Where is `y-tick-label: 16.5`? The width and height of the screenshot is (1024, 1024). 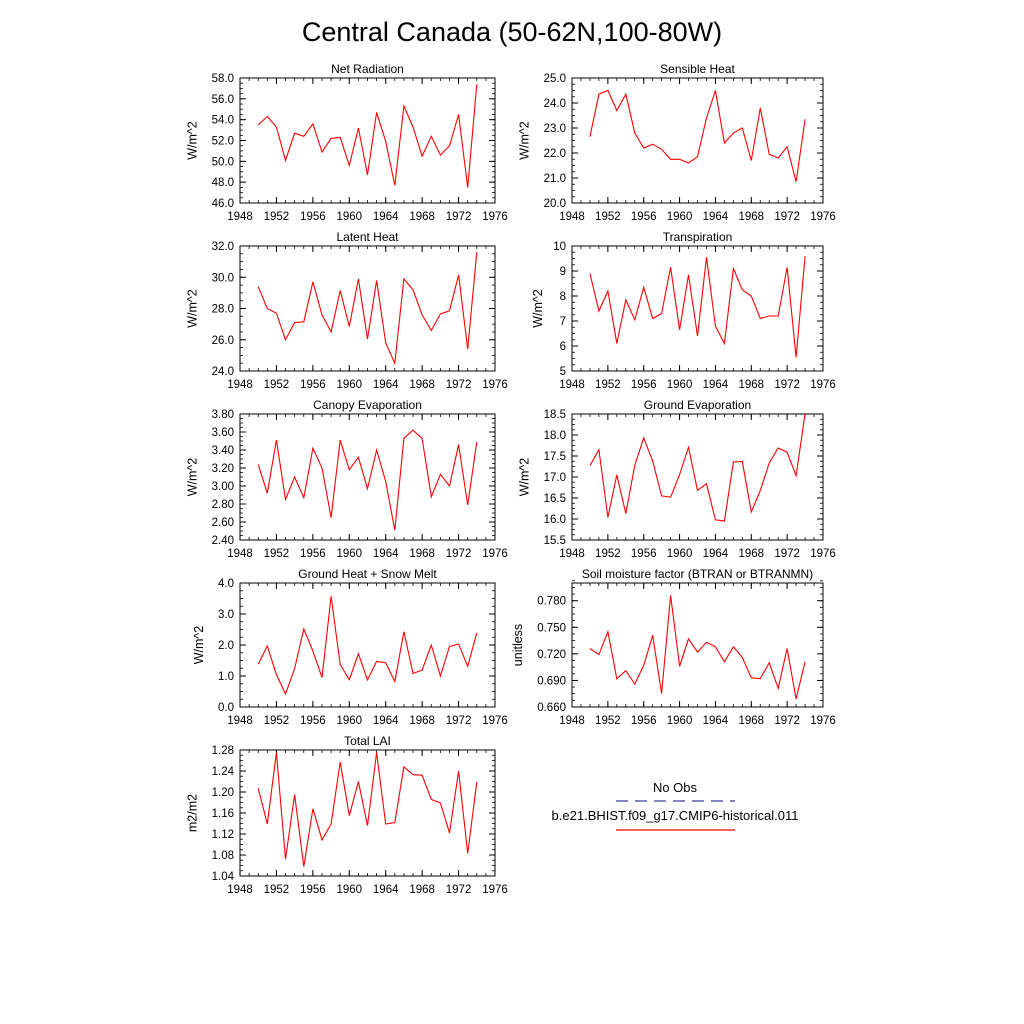 y-tick-label: 16.5 is located at coordinates (555, 499).